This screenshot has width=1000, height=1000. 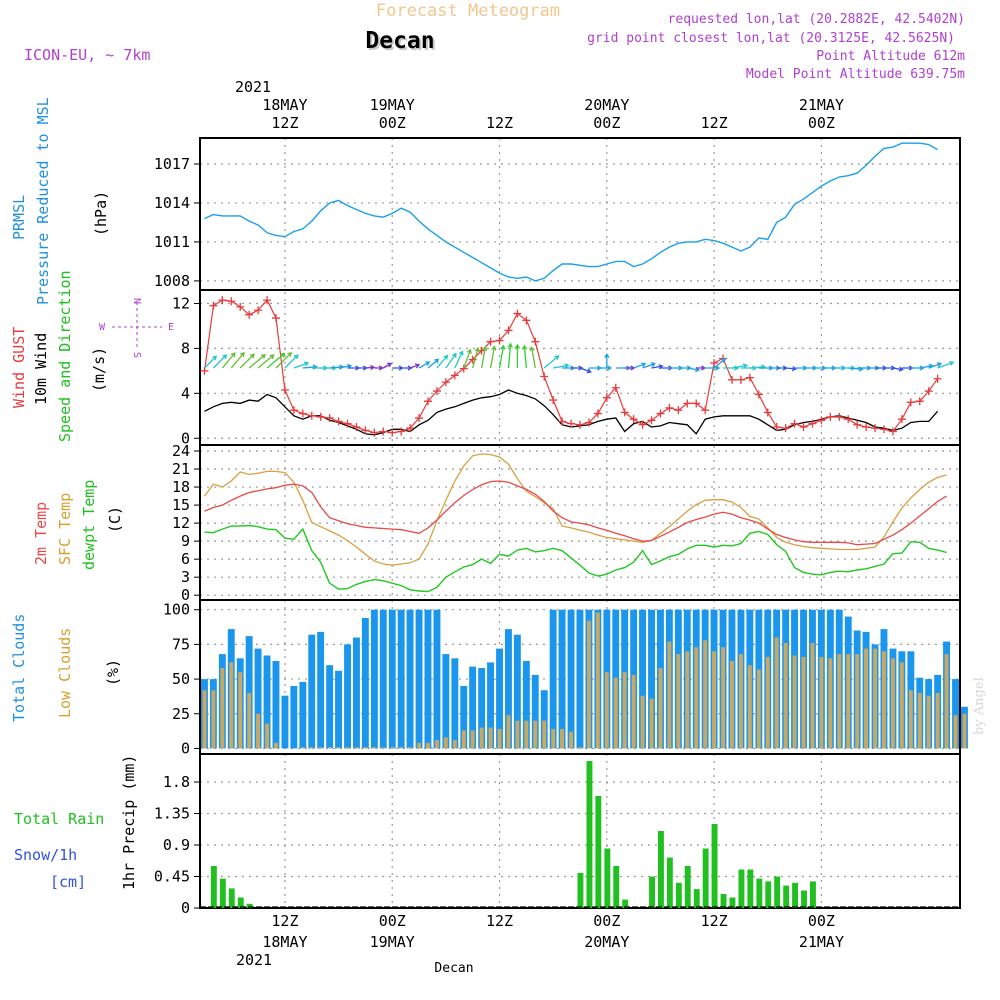 What do you see at coordinates (979, 706) in the screenshot?
I see `watermark: by Angel` at bounding box center [979, 706].